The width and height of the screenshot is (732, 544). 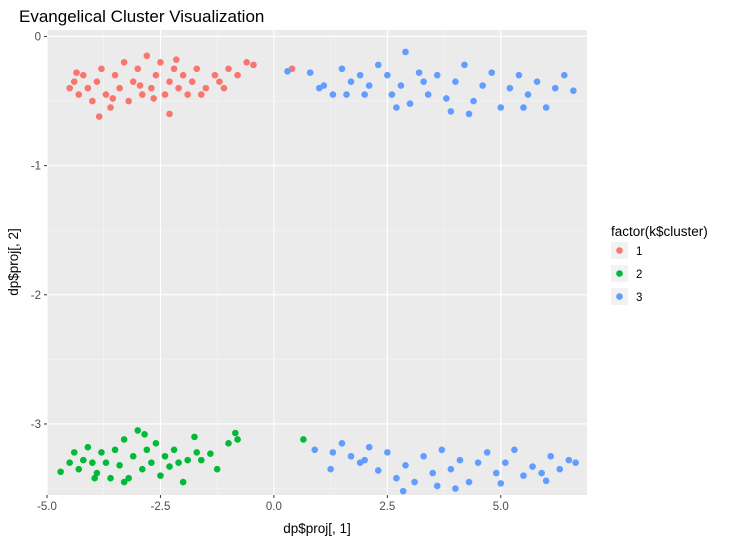 I want to click on y-axis-ticks: 0 -1 -2 -3, so click(x=39, y=231).